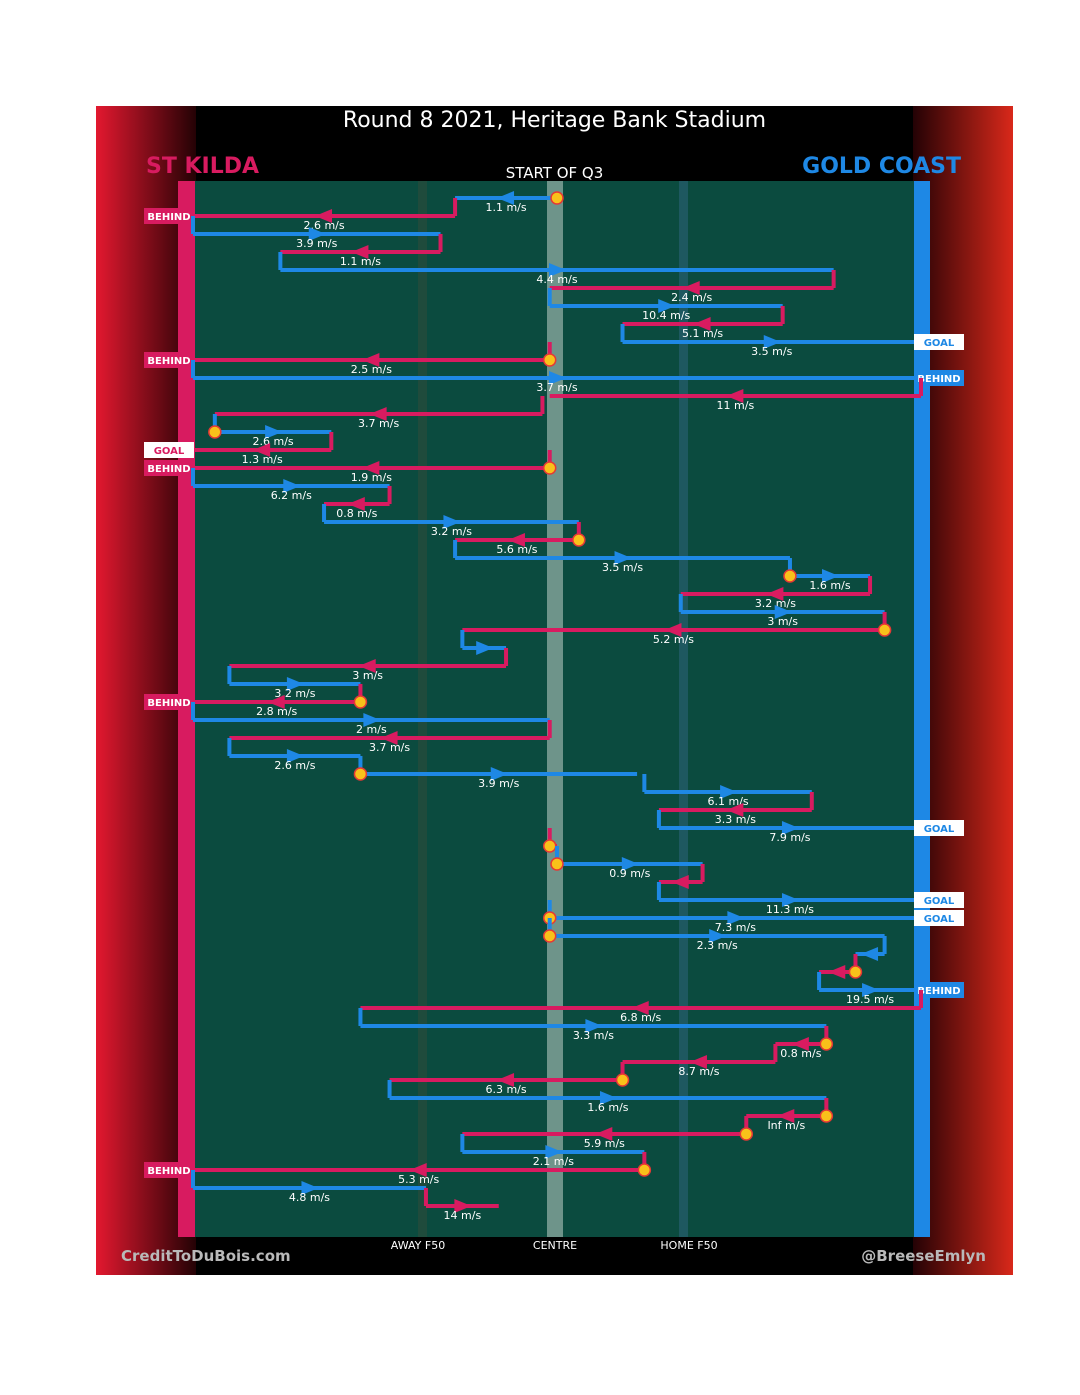 The width and height of the screenshot is (1080, 1395). I want to click on team-right-label: GOLD COAST, so click(881, 166).